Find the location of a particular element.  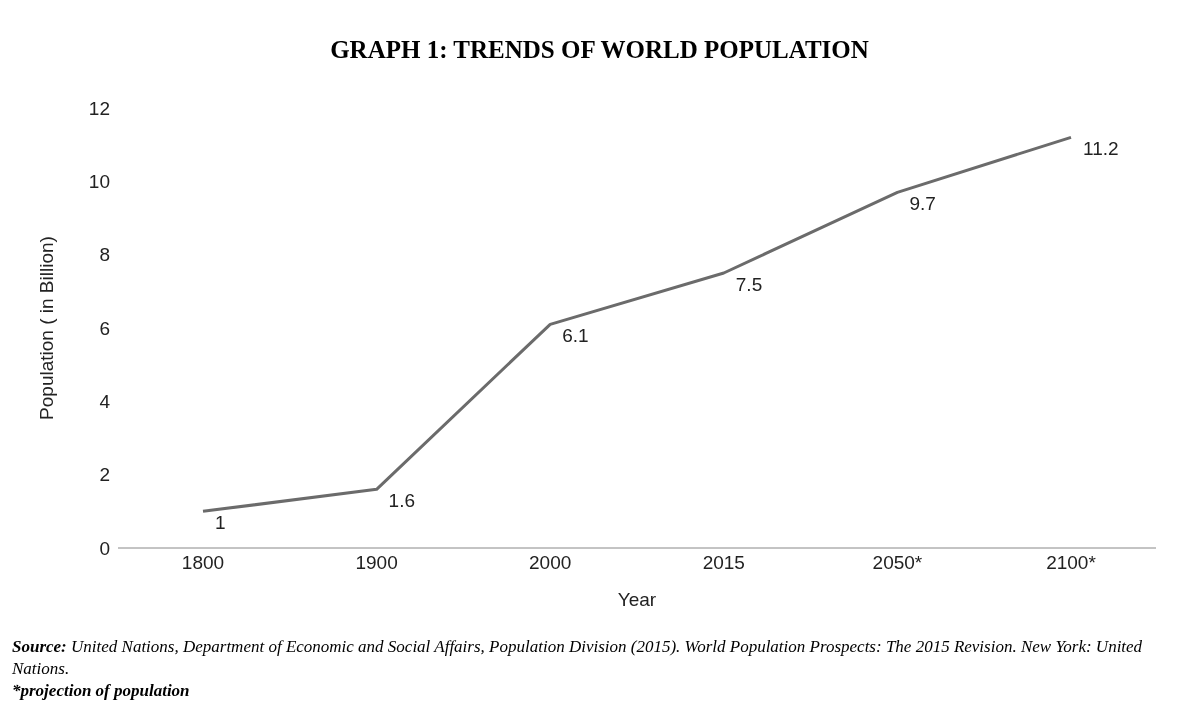

x-tick-label: 1900 is located at coordinates (376, 563).